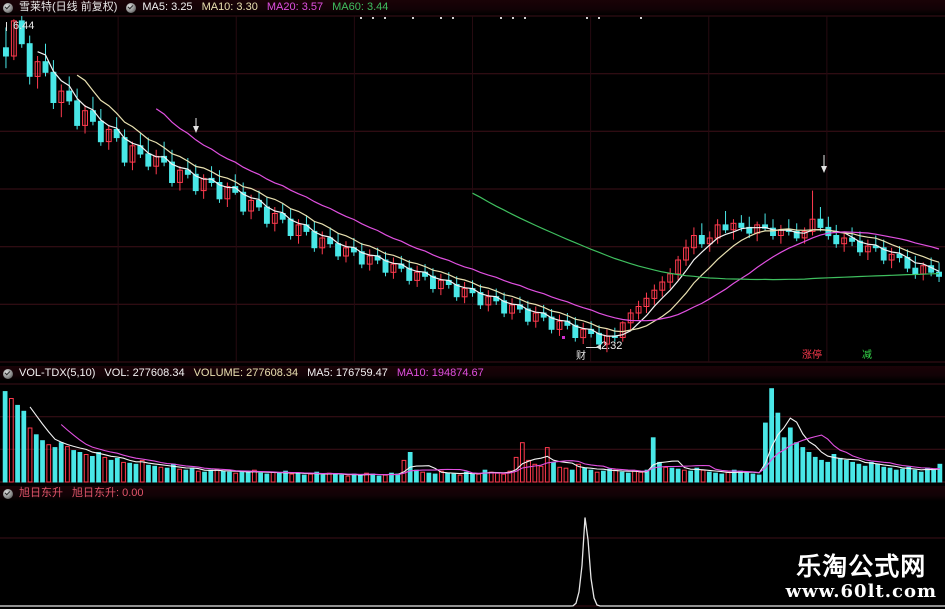  I want to click on annotation-limit-up: 涨停, so click(812, 355).